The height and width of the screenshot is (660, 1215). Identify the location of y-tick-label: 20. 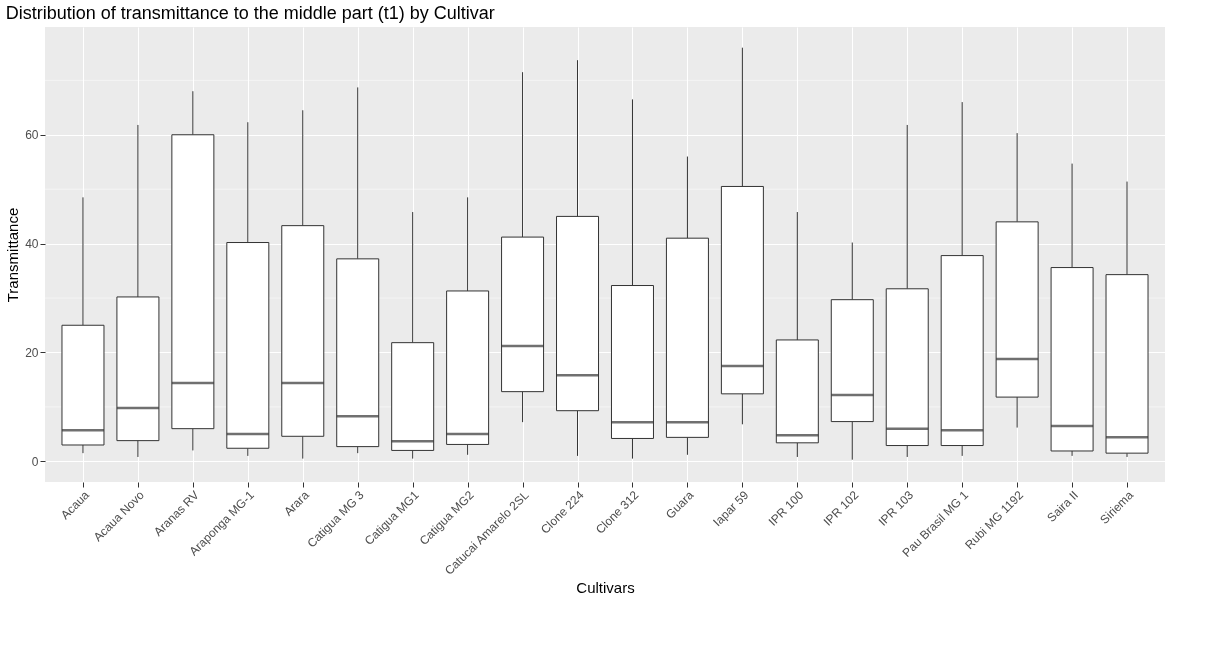
(32, 352).